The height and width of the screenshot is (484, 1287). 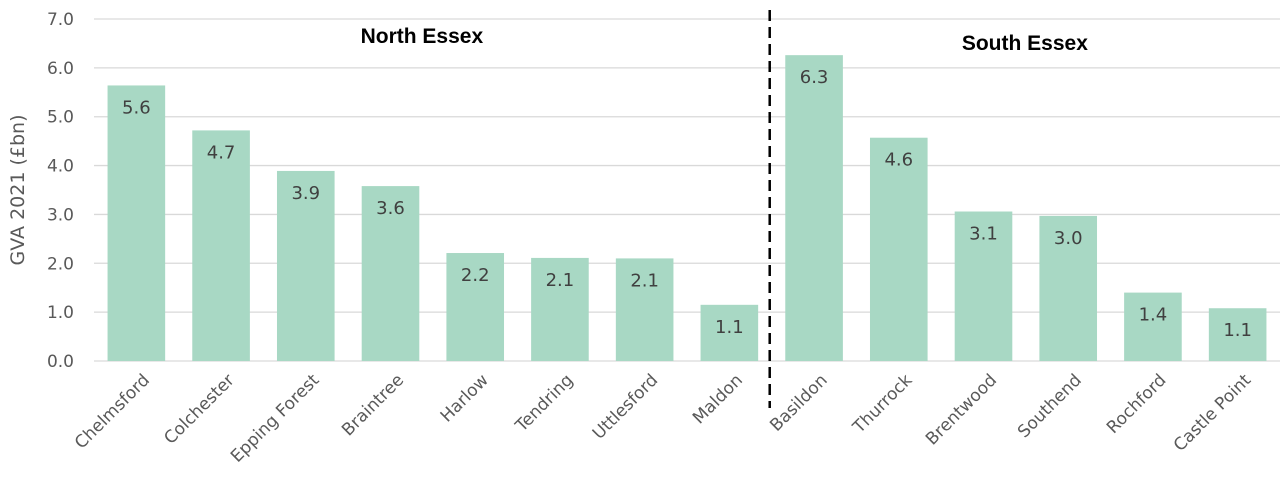 I want to click on x-tick-label: Colchester, so click(x=199, y=409).